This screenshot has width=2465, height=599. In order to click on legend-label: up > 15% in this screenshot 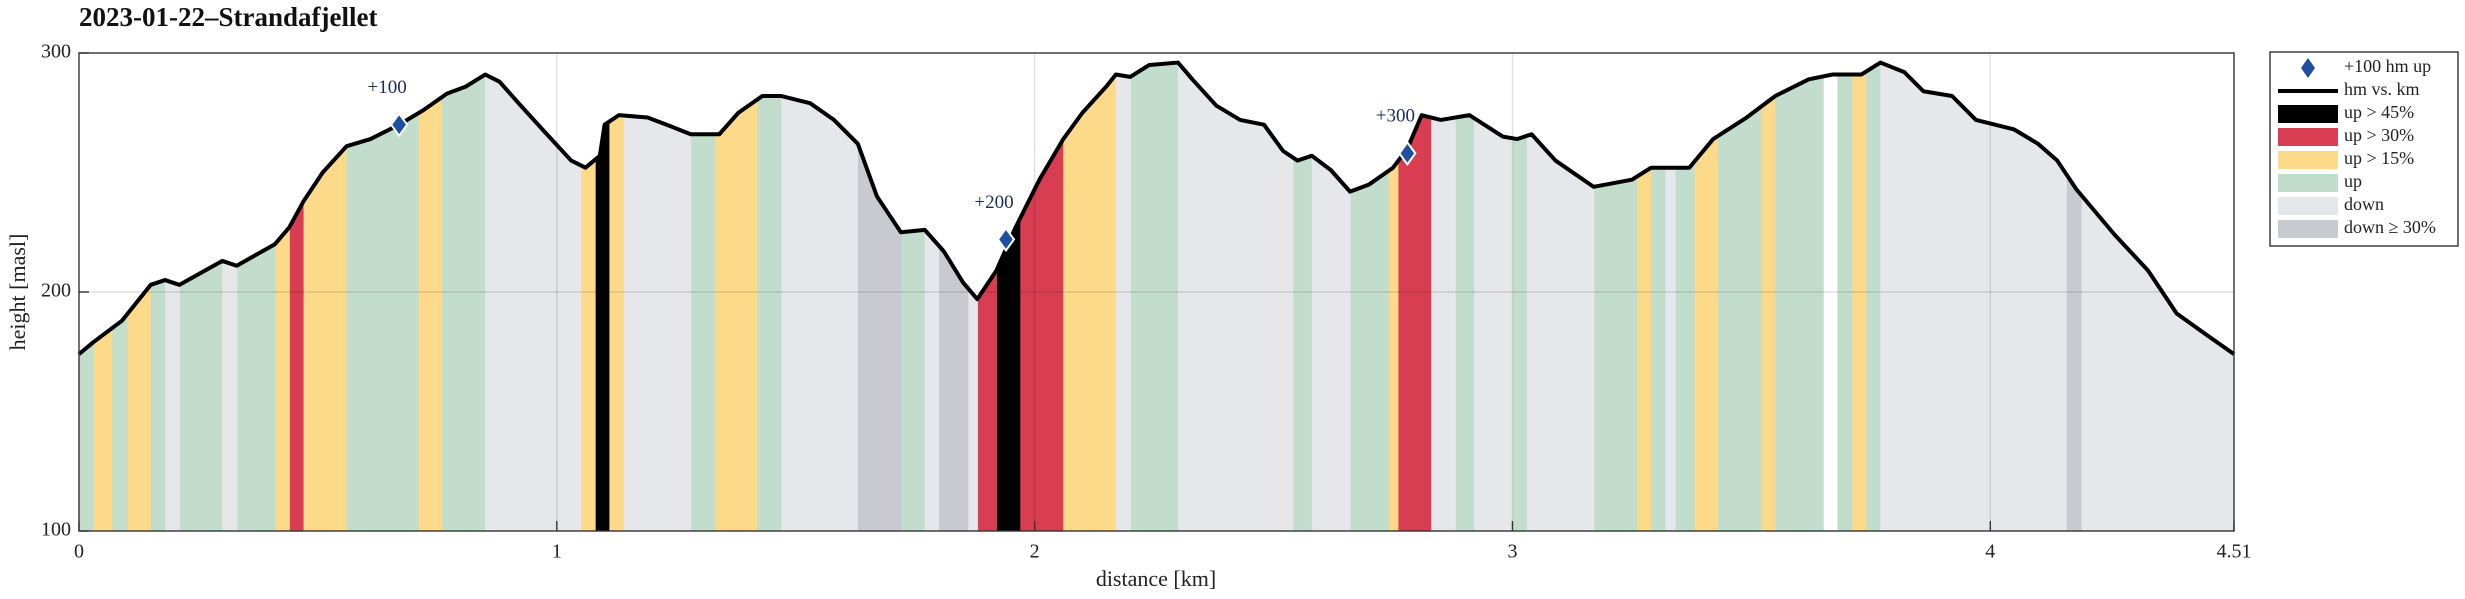, I will do `click(2379, 158)`.